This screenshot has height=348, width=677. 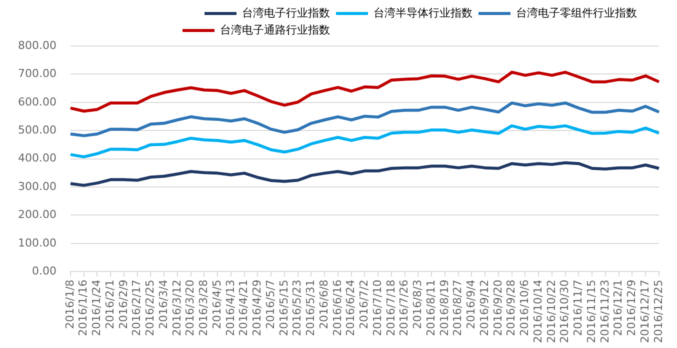 What do you see at coordinates (364, 305) in the screenshot?
I see `x-tick-label: 2016/7/2` at bounding box center [364, 305].